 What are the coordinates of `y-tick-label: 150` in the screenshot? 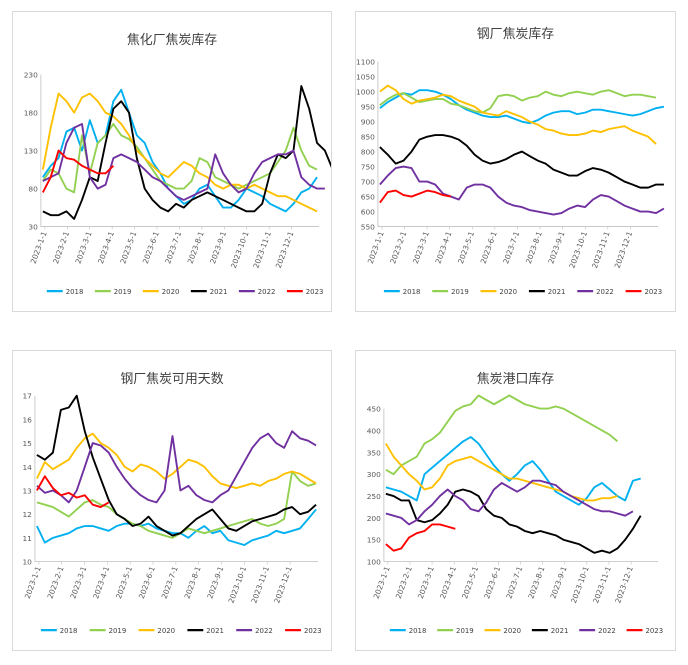 It's located at (374, 540).